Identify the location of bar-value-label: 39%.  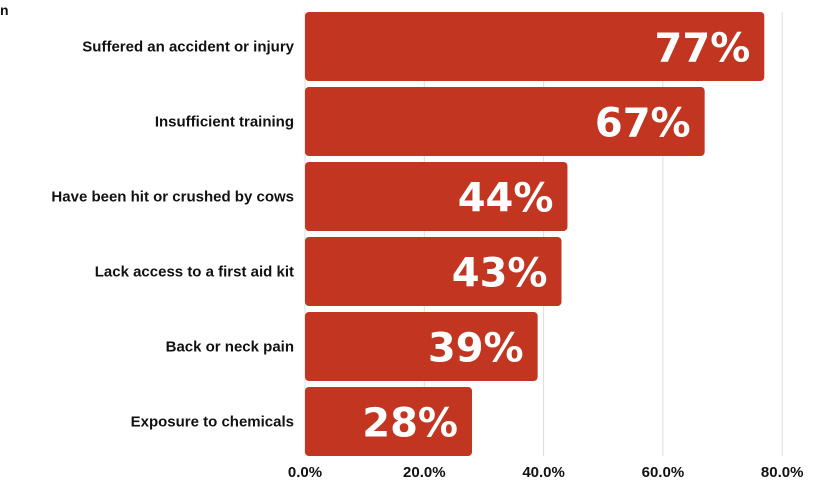
(476, 349).